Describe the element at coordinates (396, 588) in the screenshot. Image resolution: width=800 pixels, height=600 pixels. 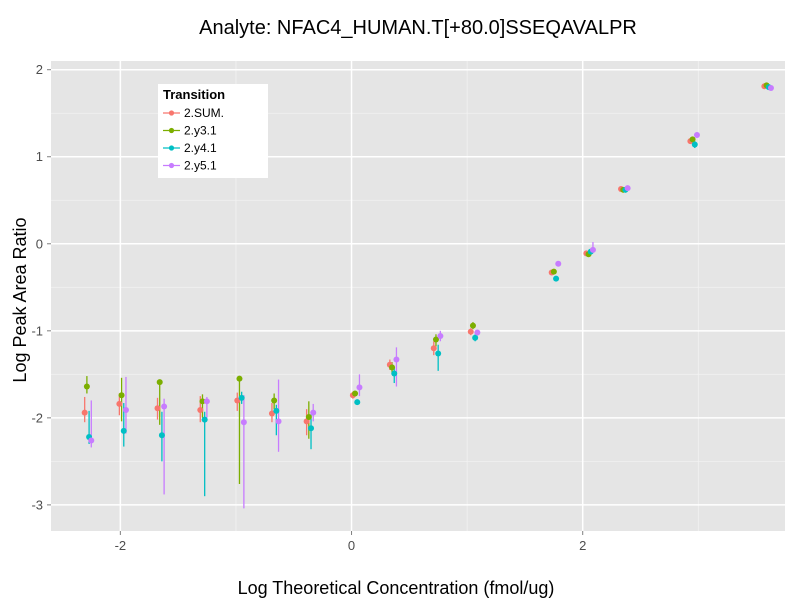
I see `x-axis-label: Log Theoretical Concentration (fmol/ug)` at that location.